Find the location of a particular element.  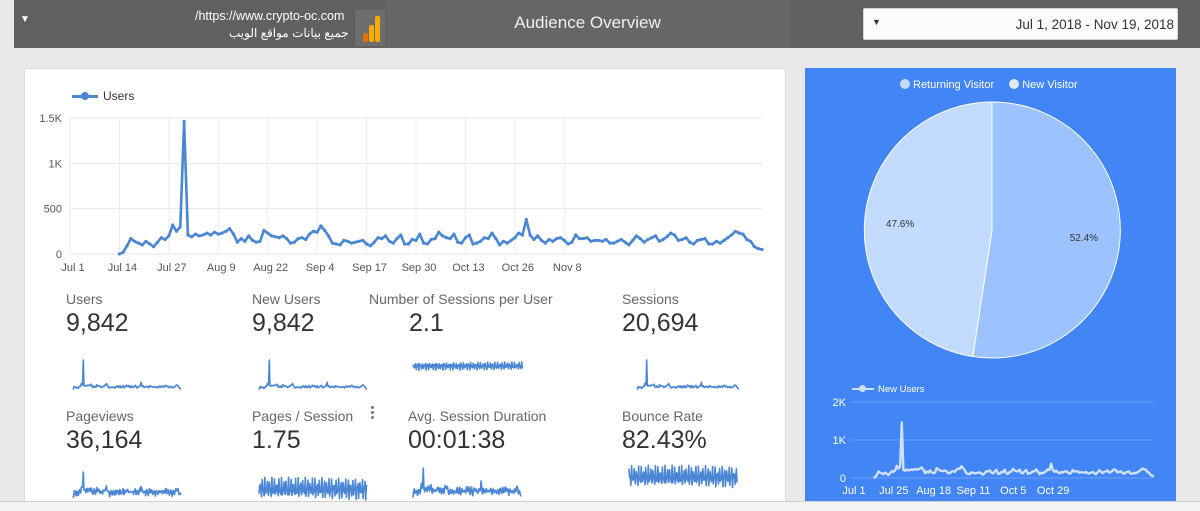

y-tick-label: 2K is located at coordinates (840, 403).